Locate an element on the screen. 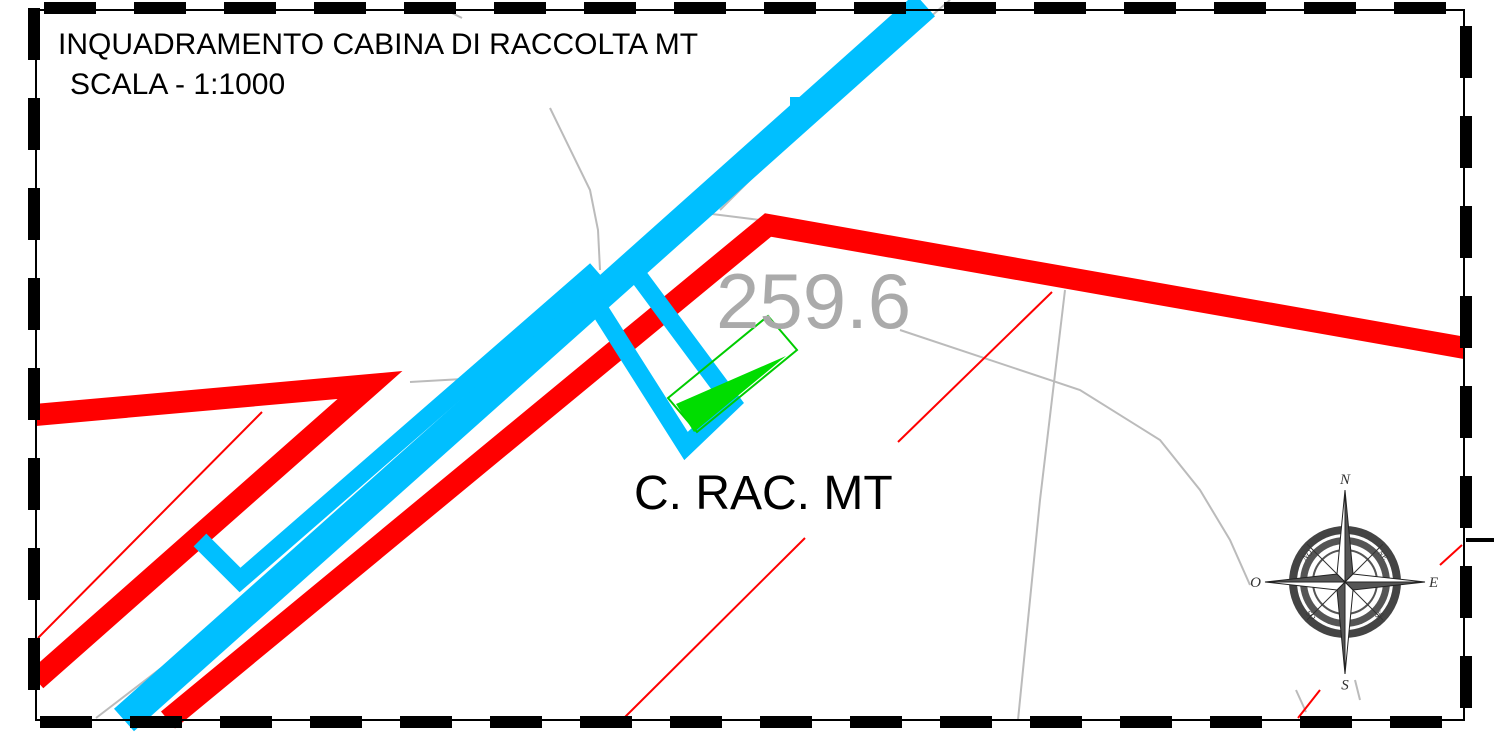  blue-route-cabin-access is located at coordinates (666, 358).